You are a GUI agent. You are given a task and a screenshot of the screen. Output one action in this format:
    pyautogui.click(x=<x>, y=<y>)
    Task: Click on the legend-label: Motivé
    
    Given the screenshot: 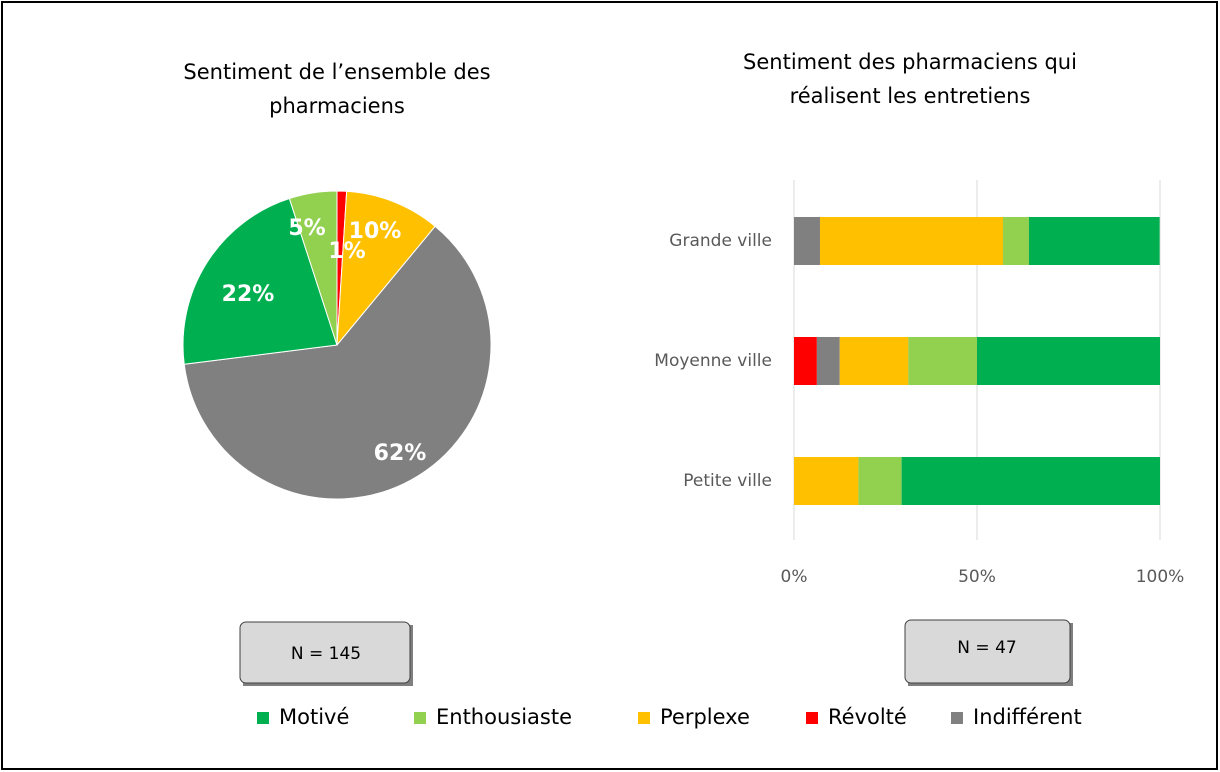 What is the action you would take?
    pyautogui.click(x=314, y=717)
    